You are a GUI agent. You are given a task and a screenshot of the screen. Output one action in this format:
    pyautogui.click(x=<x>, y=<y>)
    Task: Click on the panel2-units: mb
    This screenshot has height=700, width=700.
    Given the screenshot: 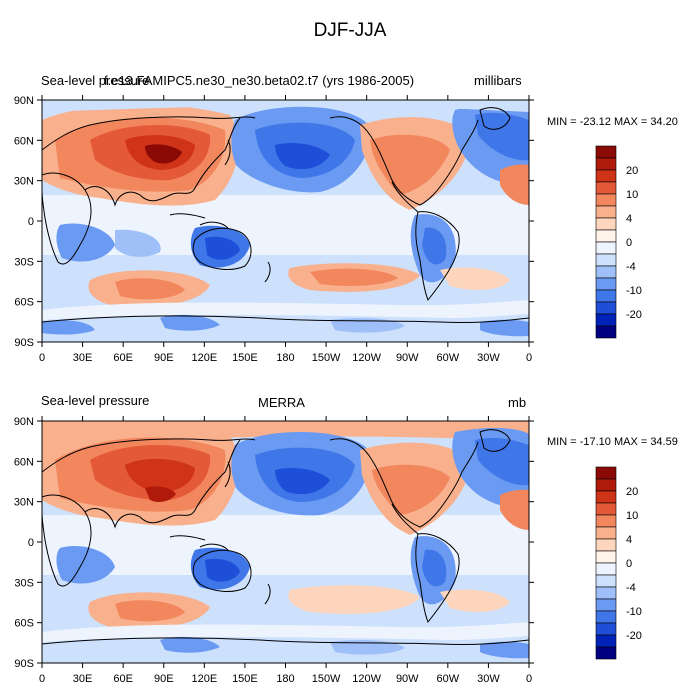 What is the action you would take?
    pyautogui.click(x=517, y=402)
    